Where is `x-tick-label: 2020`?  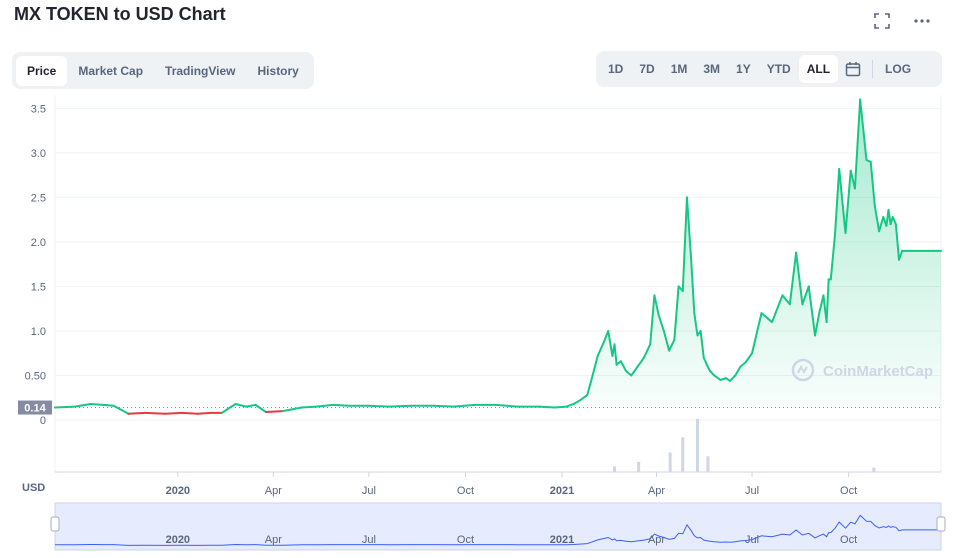
x-tick-label: 2020 is located at coordinates (178, 491).